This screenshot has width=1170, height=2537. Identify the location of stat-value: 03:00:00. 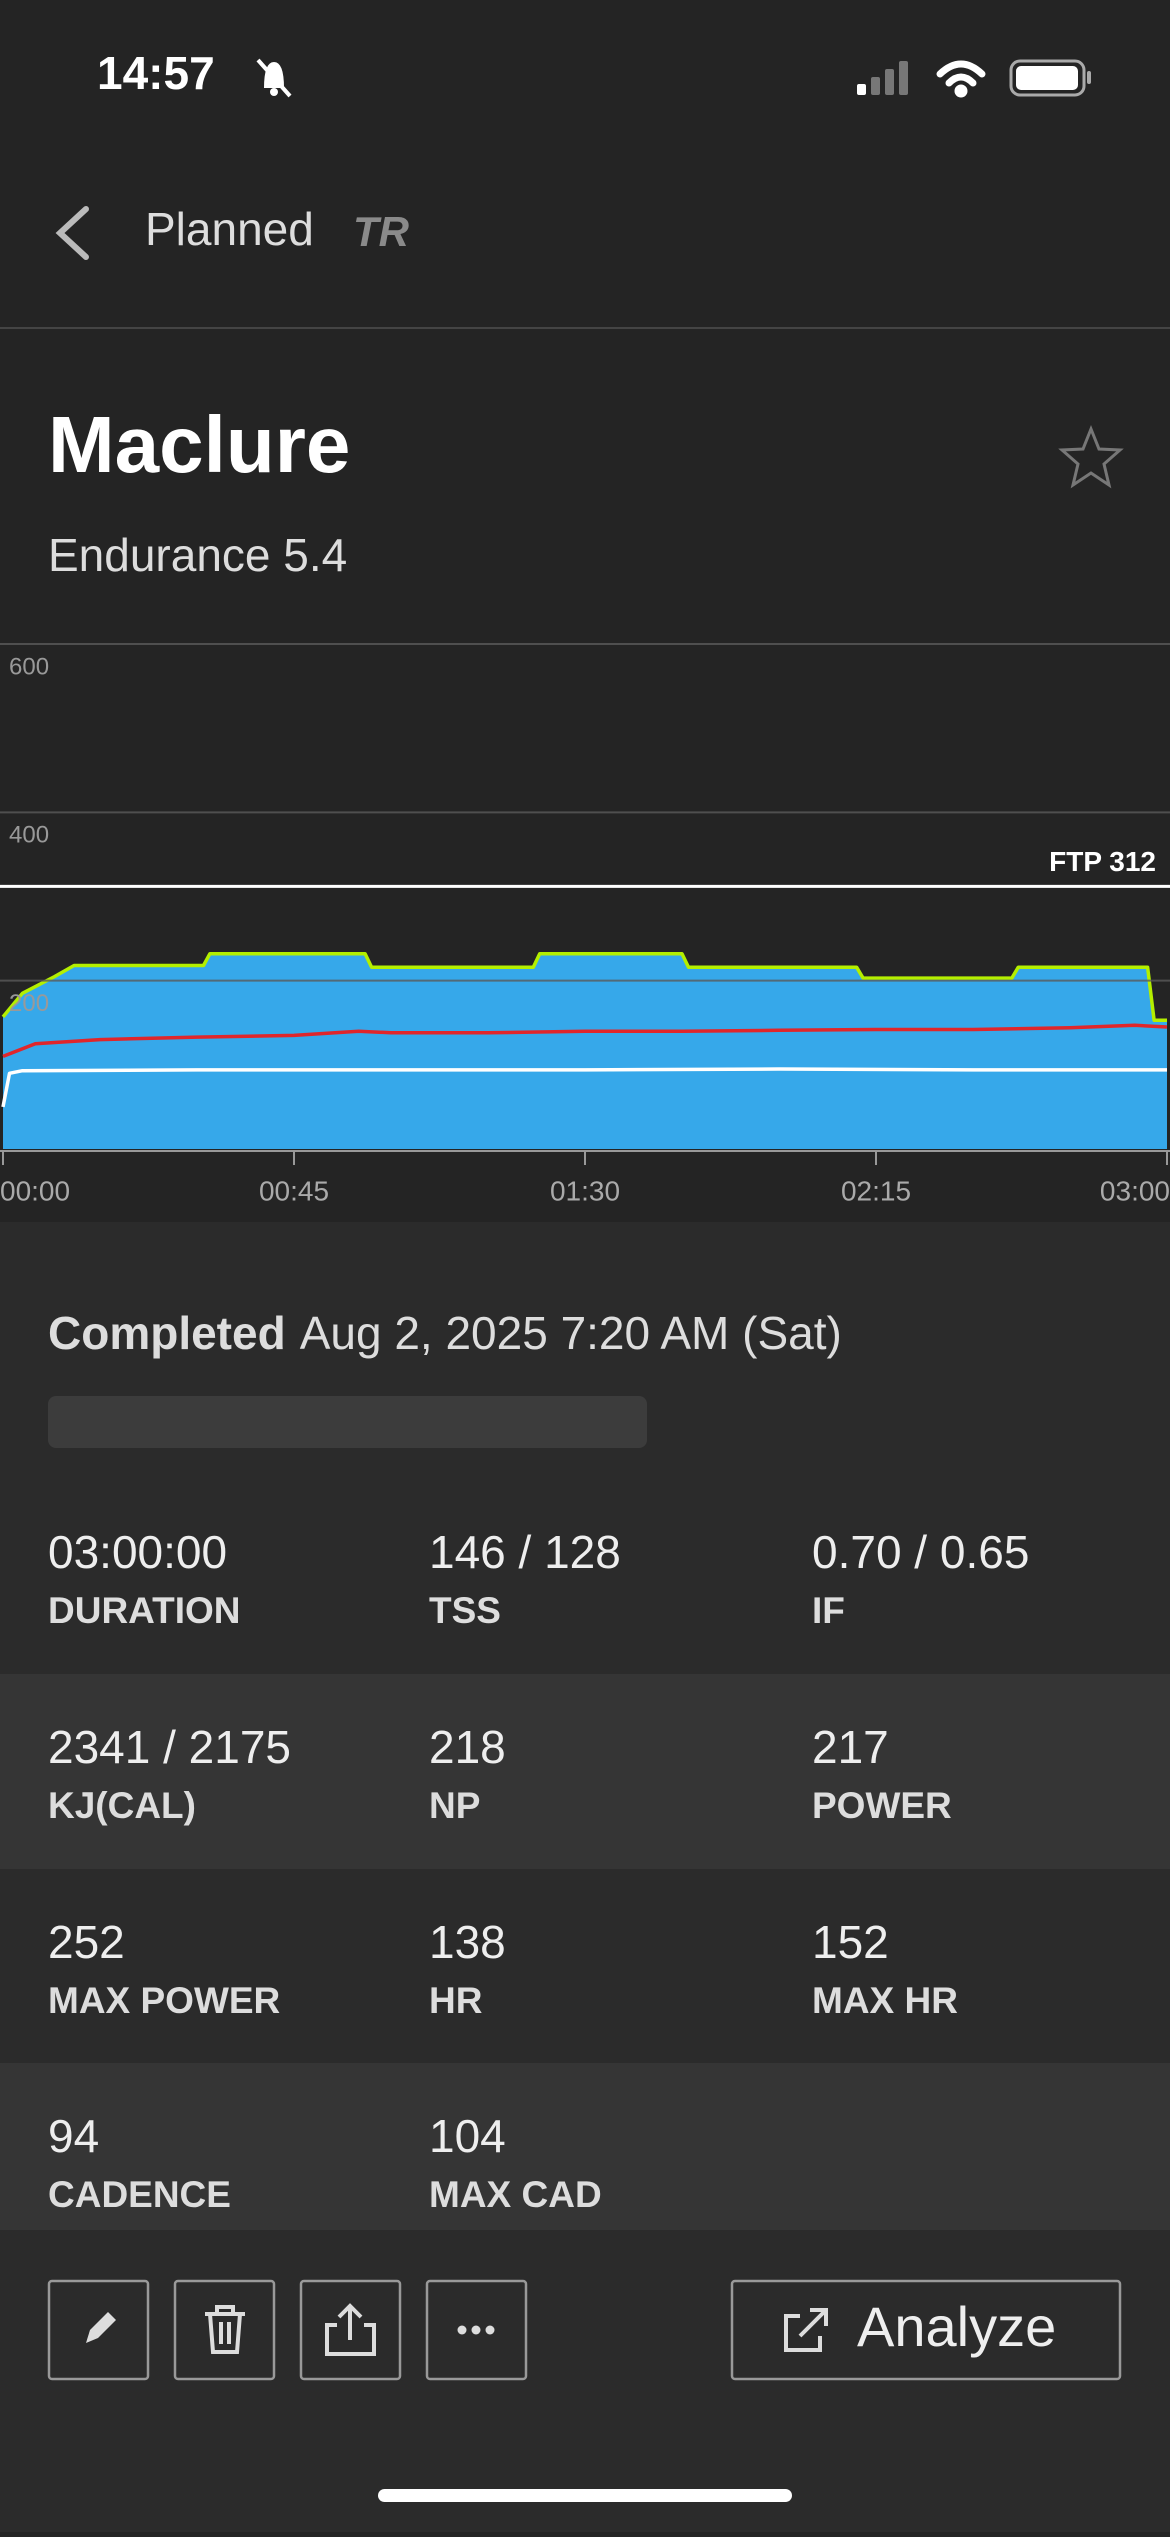
(137, 1552).